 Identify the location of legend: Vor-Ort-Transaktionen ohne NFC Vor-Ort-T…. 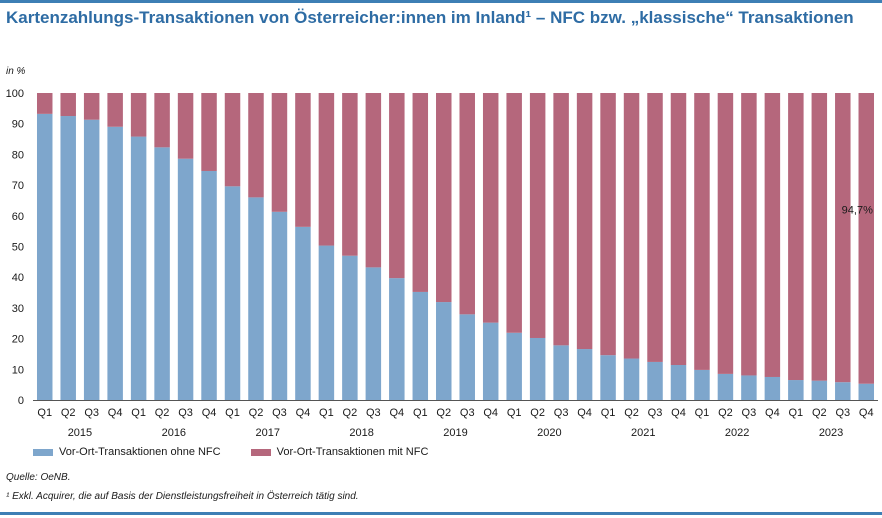
(230, 452).